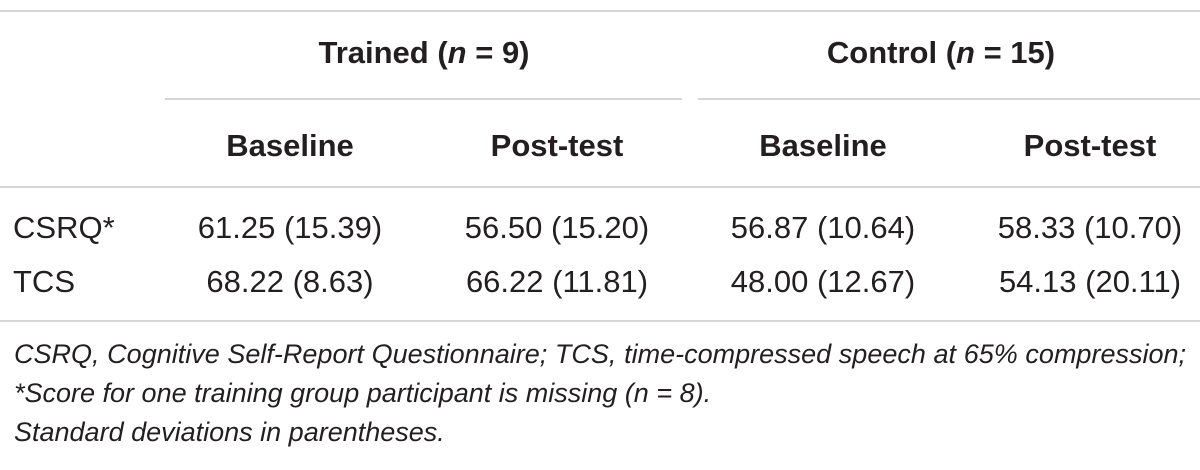  Describe the element at coordinates (44, 281) in the screenshot. I see `row-label-tcs: TCS` at that location.